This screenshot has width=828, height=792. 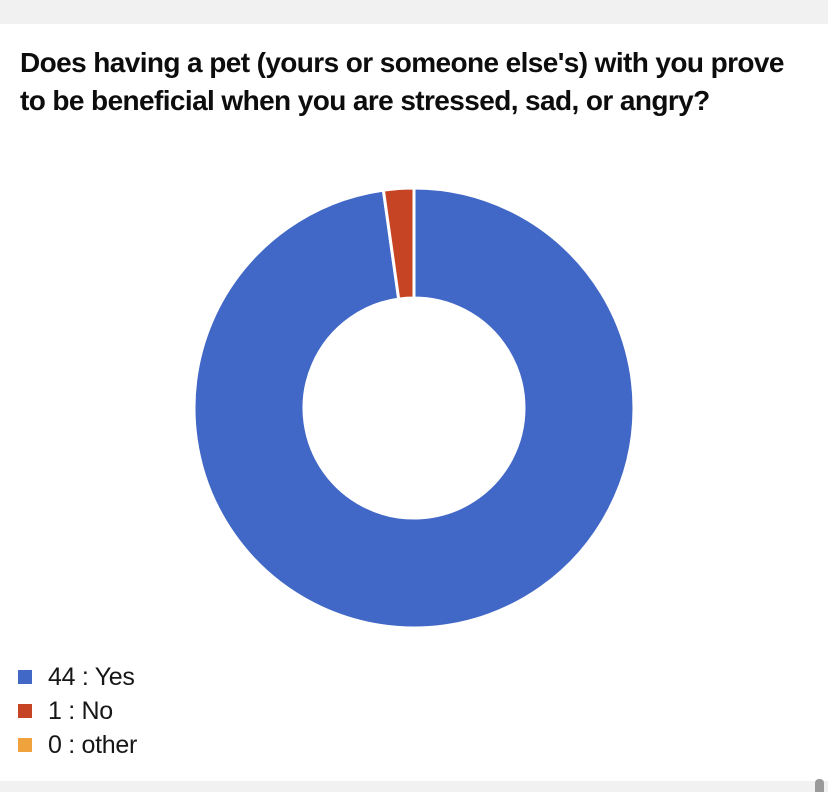 I want to click on legend-swatch-yes, so click(x=25, y=677).